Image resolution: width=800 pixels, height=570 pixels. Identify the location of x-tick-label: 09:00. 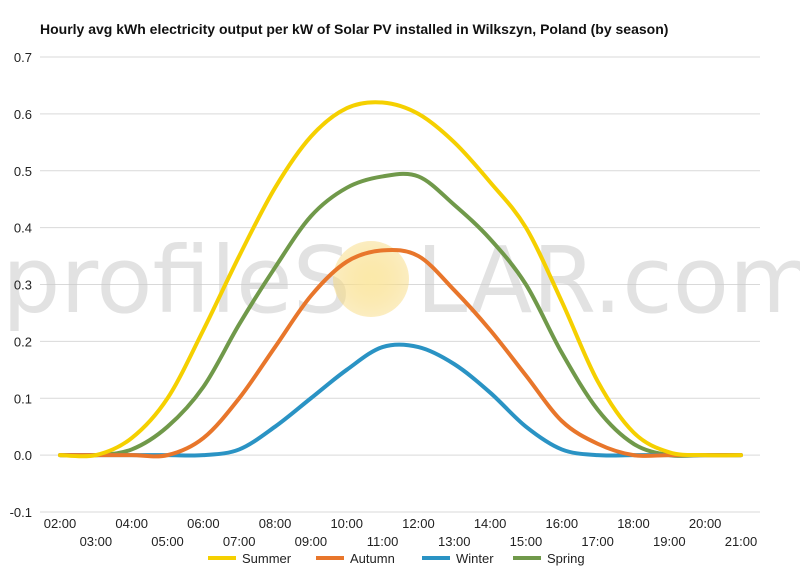
(311, 541).